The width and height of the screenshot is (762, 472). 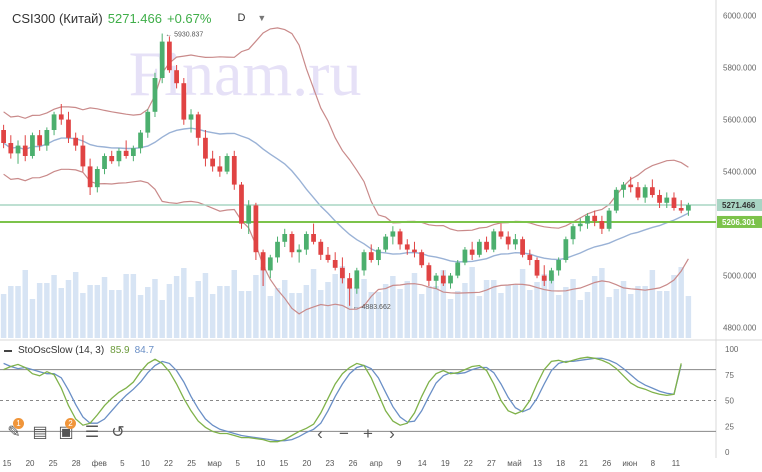 What do you see at coordinates (61, 350) in the screenshot?
I see `indicator-name: StoOscSlow (14, 3)` at bounding box center [61, 350].